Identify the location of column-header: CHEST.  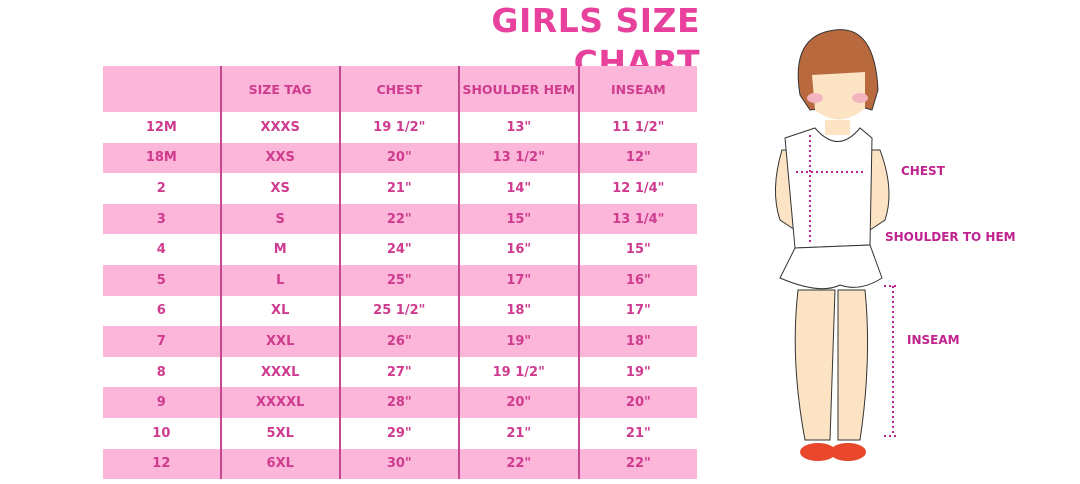
(398, 89).